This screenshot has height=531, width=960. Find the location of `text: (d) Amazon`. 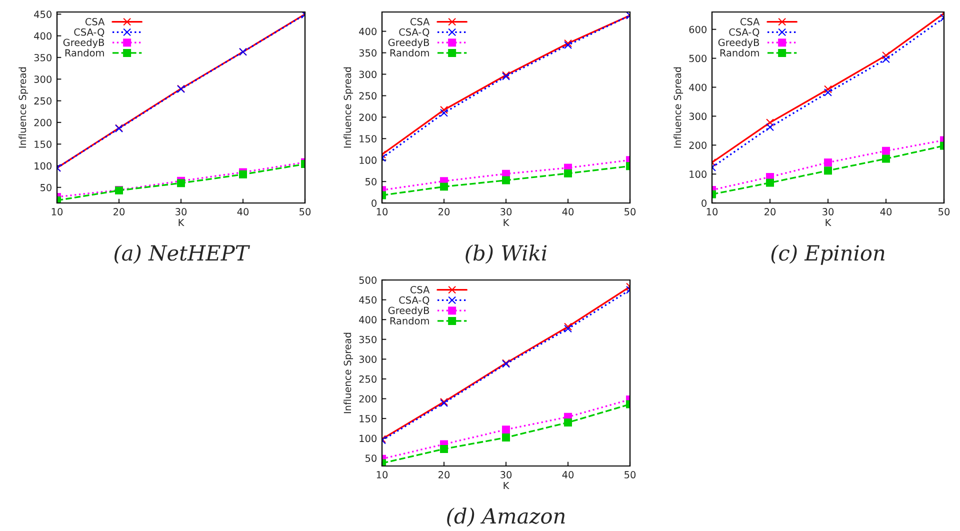

text: (d) Amazon is located at coordinates (506, 517).